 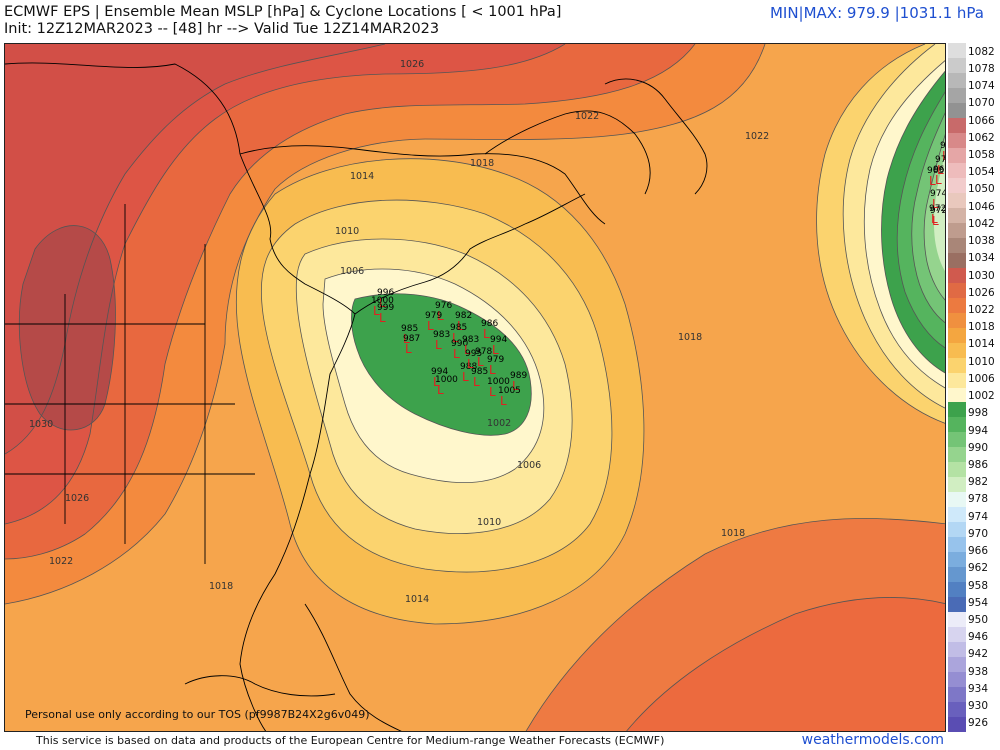 What do you see at coordinates (978, 482) in the screenshot?
I see `legend-label: 982` at bounding box center [978, 482].